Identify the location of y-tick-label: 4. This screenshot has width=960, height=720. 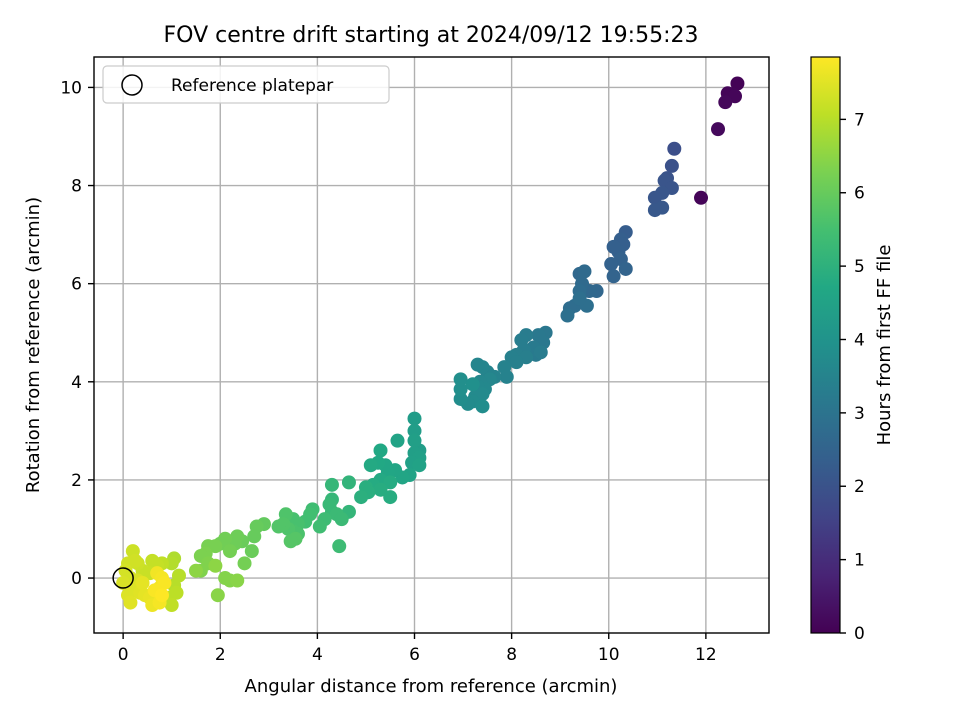
(76, 383).